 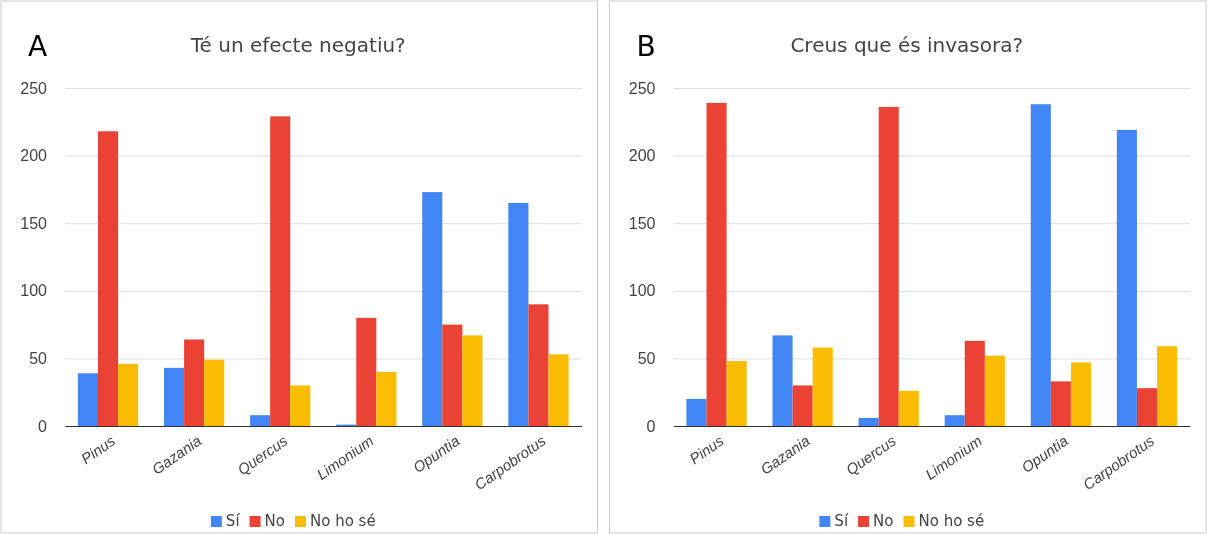 I want to click on chart-title: Creus que és invasora?, so click(x=907, y=45).